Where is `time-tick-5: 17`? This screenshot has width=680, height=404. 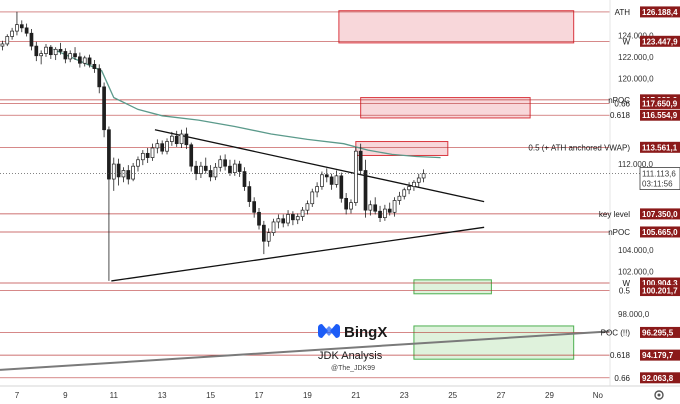
time-tick-5: 17 is located at coordinates (259, 395).